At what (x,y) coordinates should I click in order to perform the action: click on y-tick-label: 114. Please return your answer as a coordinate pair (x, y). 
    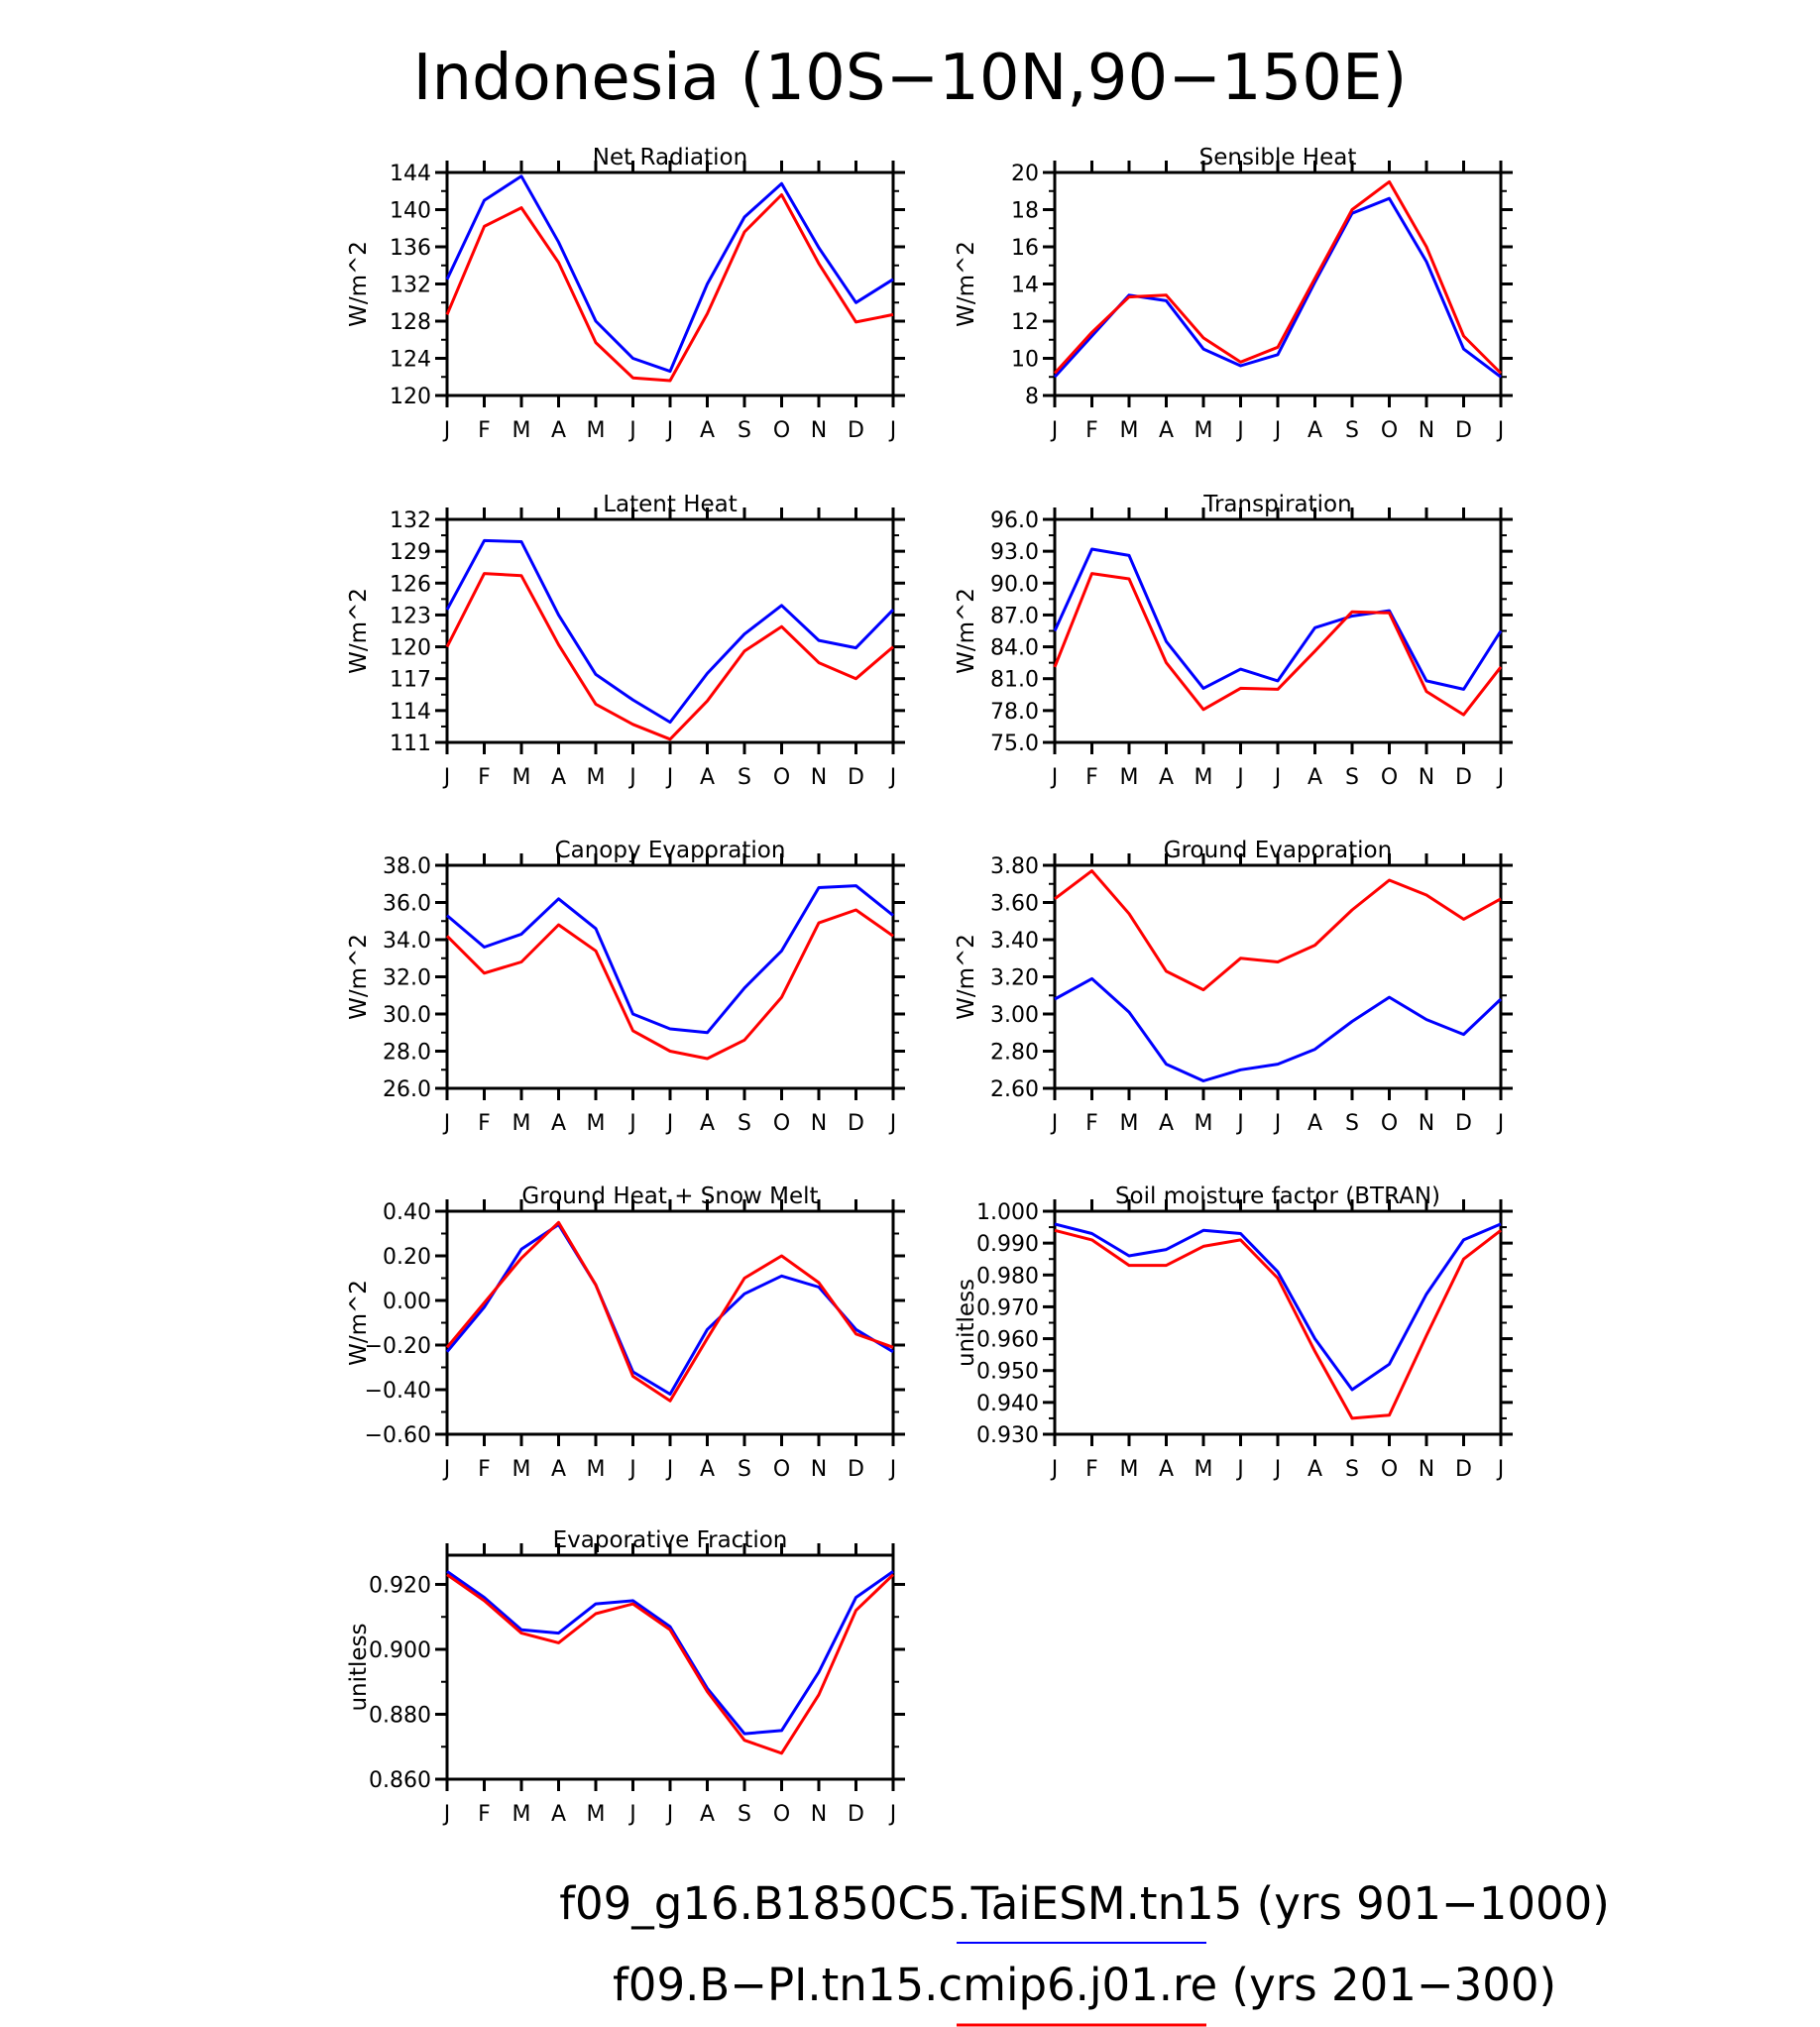
    Looking at the image, I should click on (410, 713).